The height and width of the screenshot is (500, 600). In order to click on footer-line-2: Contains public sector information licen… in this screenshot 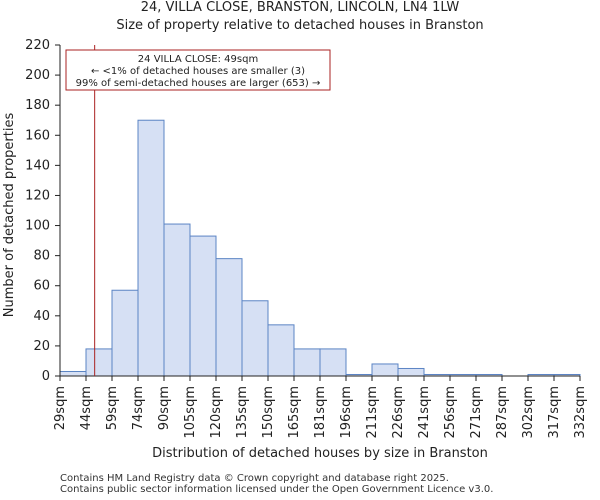, I will do `click(277, 489)`.